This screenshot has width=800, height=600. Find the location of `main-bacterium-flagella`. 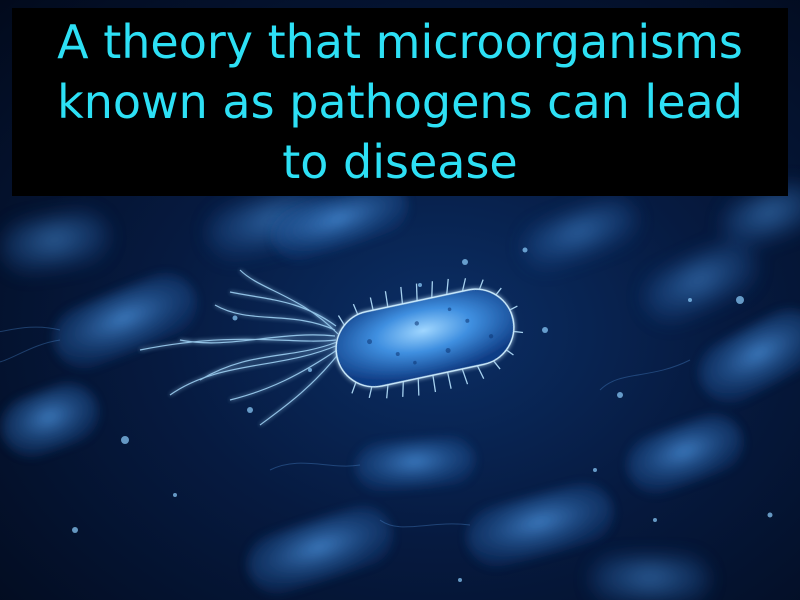

main-bacterium-flagella is located at coordinates (240, 347).